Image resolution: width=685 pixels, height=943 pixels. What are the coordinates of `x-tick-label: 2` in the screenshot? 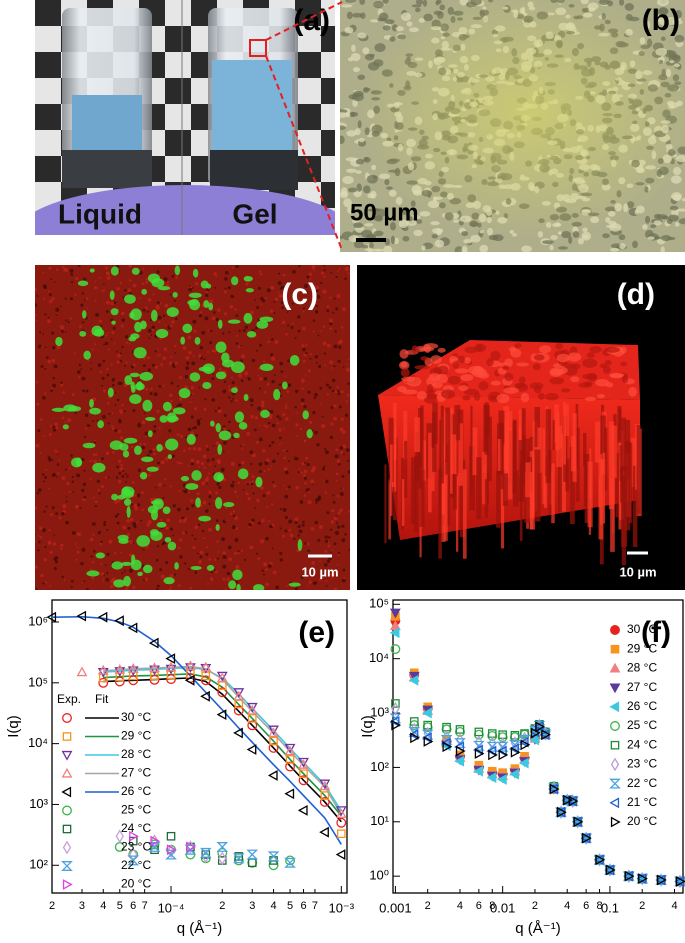 It's located at (222, 906).